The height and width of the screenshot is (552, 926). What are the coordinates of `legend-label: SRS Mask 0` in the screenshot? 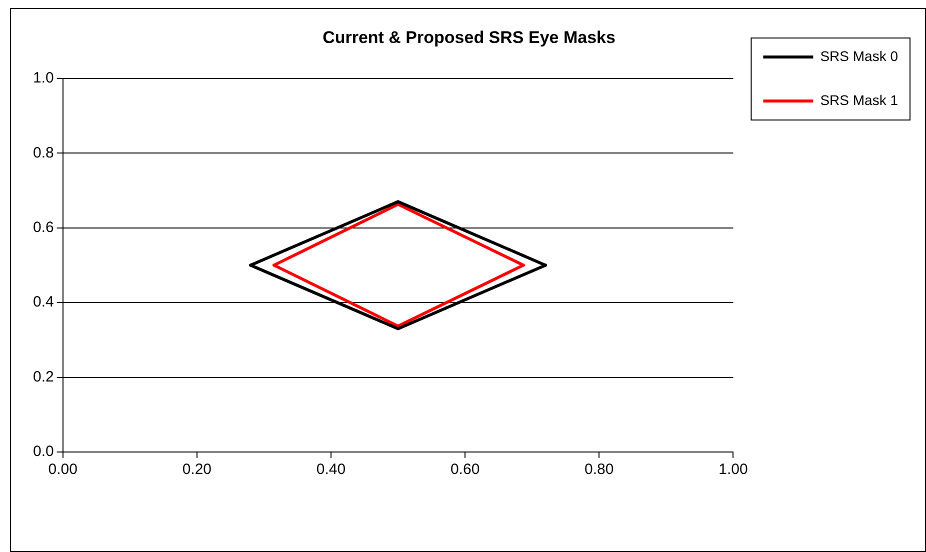 It's located at (859, 56).